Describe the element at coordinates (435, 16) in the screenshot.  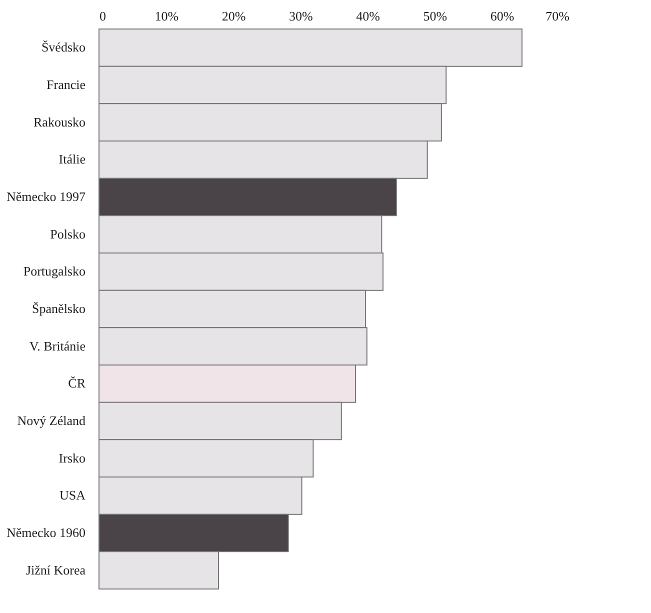
I see `x-tick-label: 50%` at that location.